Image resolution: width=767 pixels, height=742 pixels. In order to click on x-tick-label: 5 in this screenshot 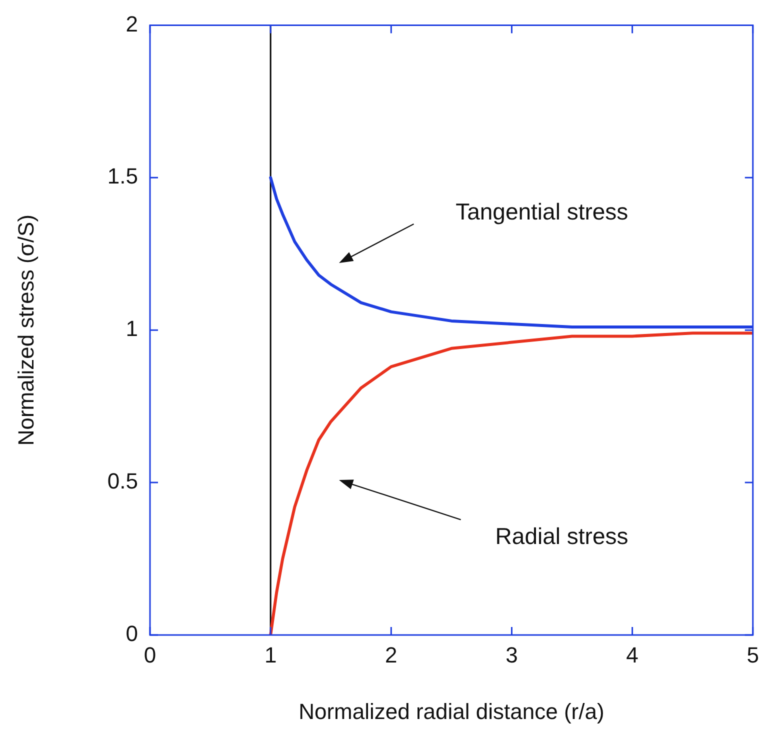, I will do `click(753, 655)`.